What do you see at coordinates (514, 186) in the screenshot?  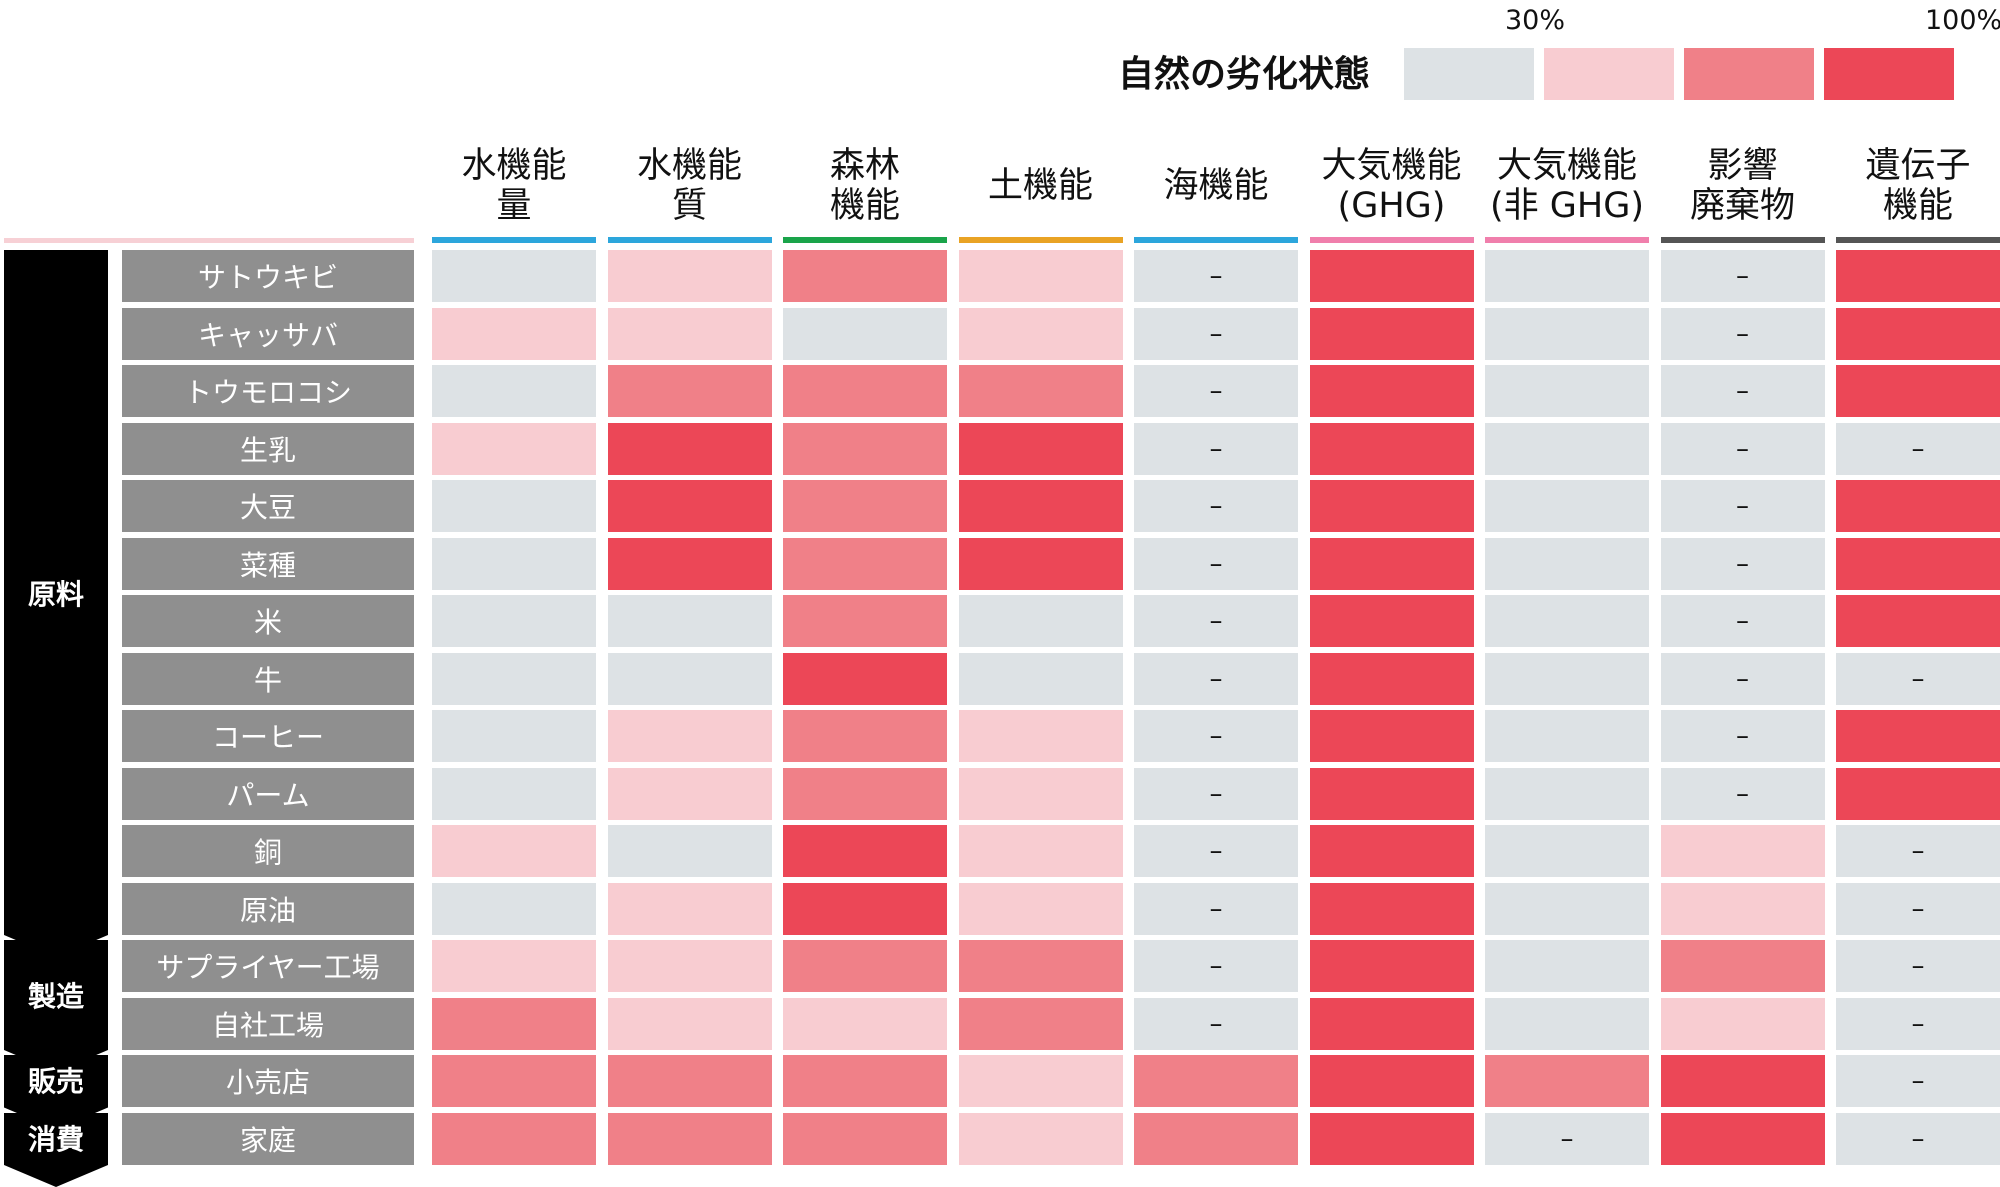 I see `column-header: 水機能 量` at bounding box center [514, 186].